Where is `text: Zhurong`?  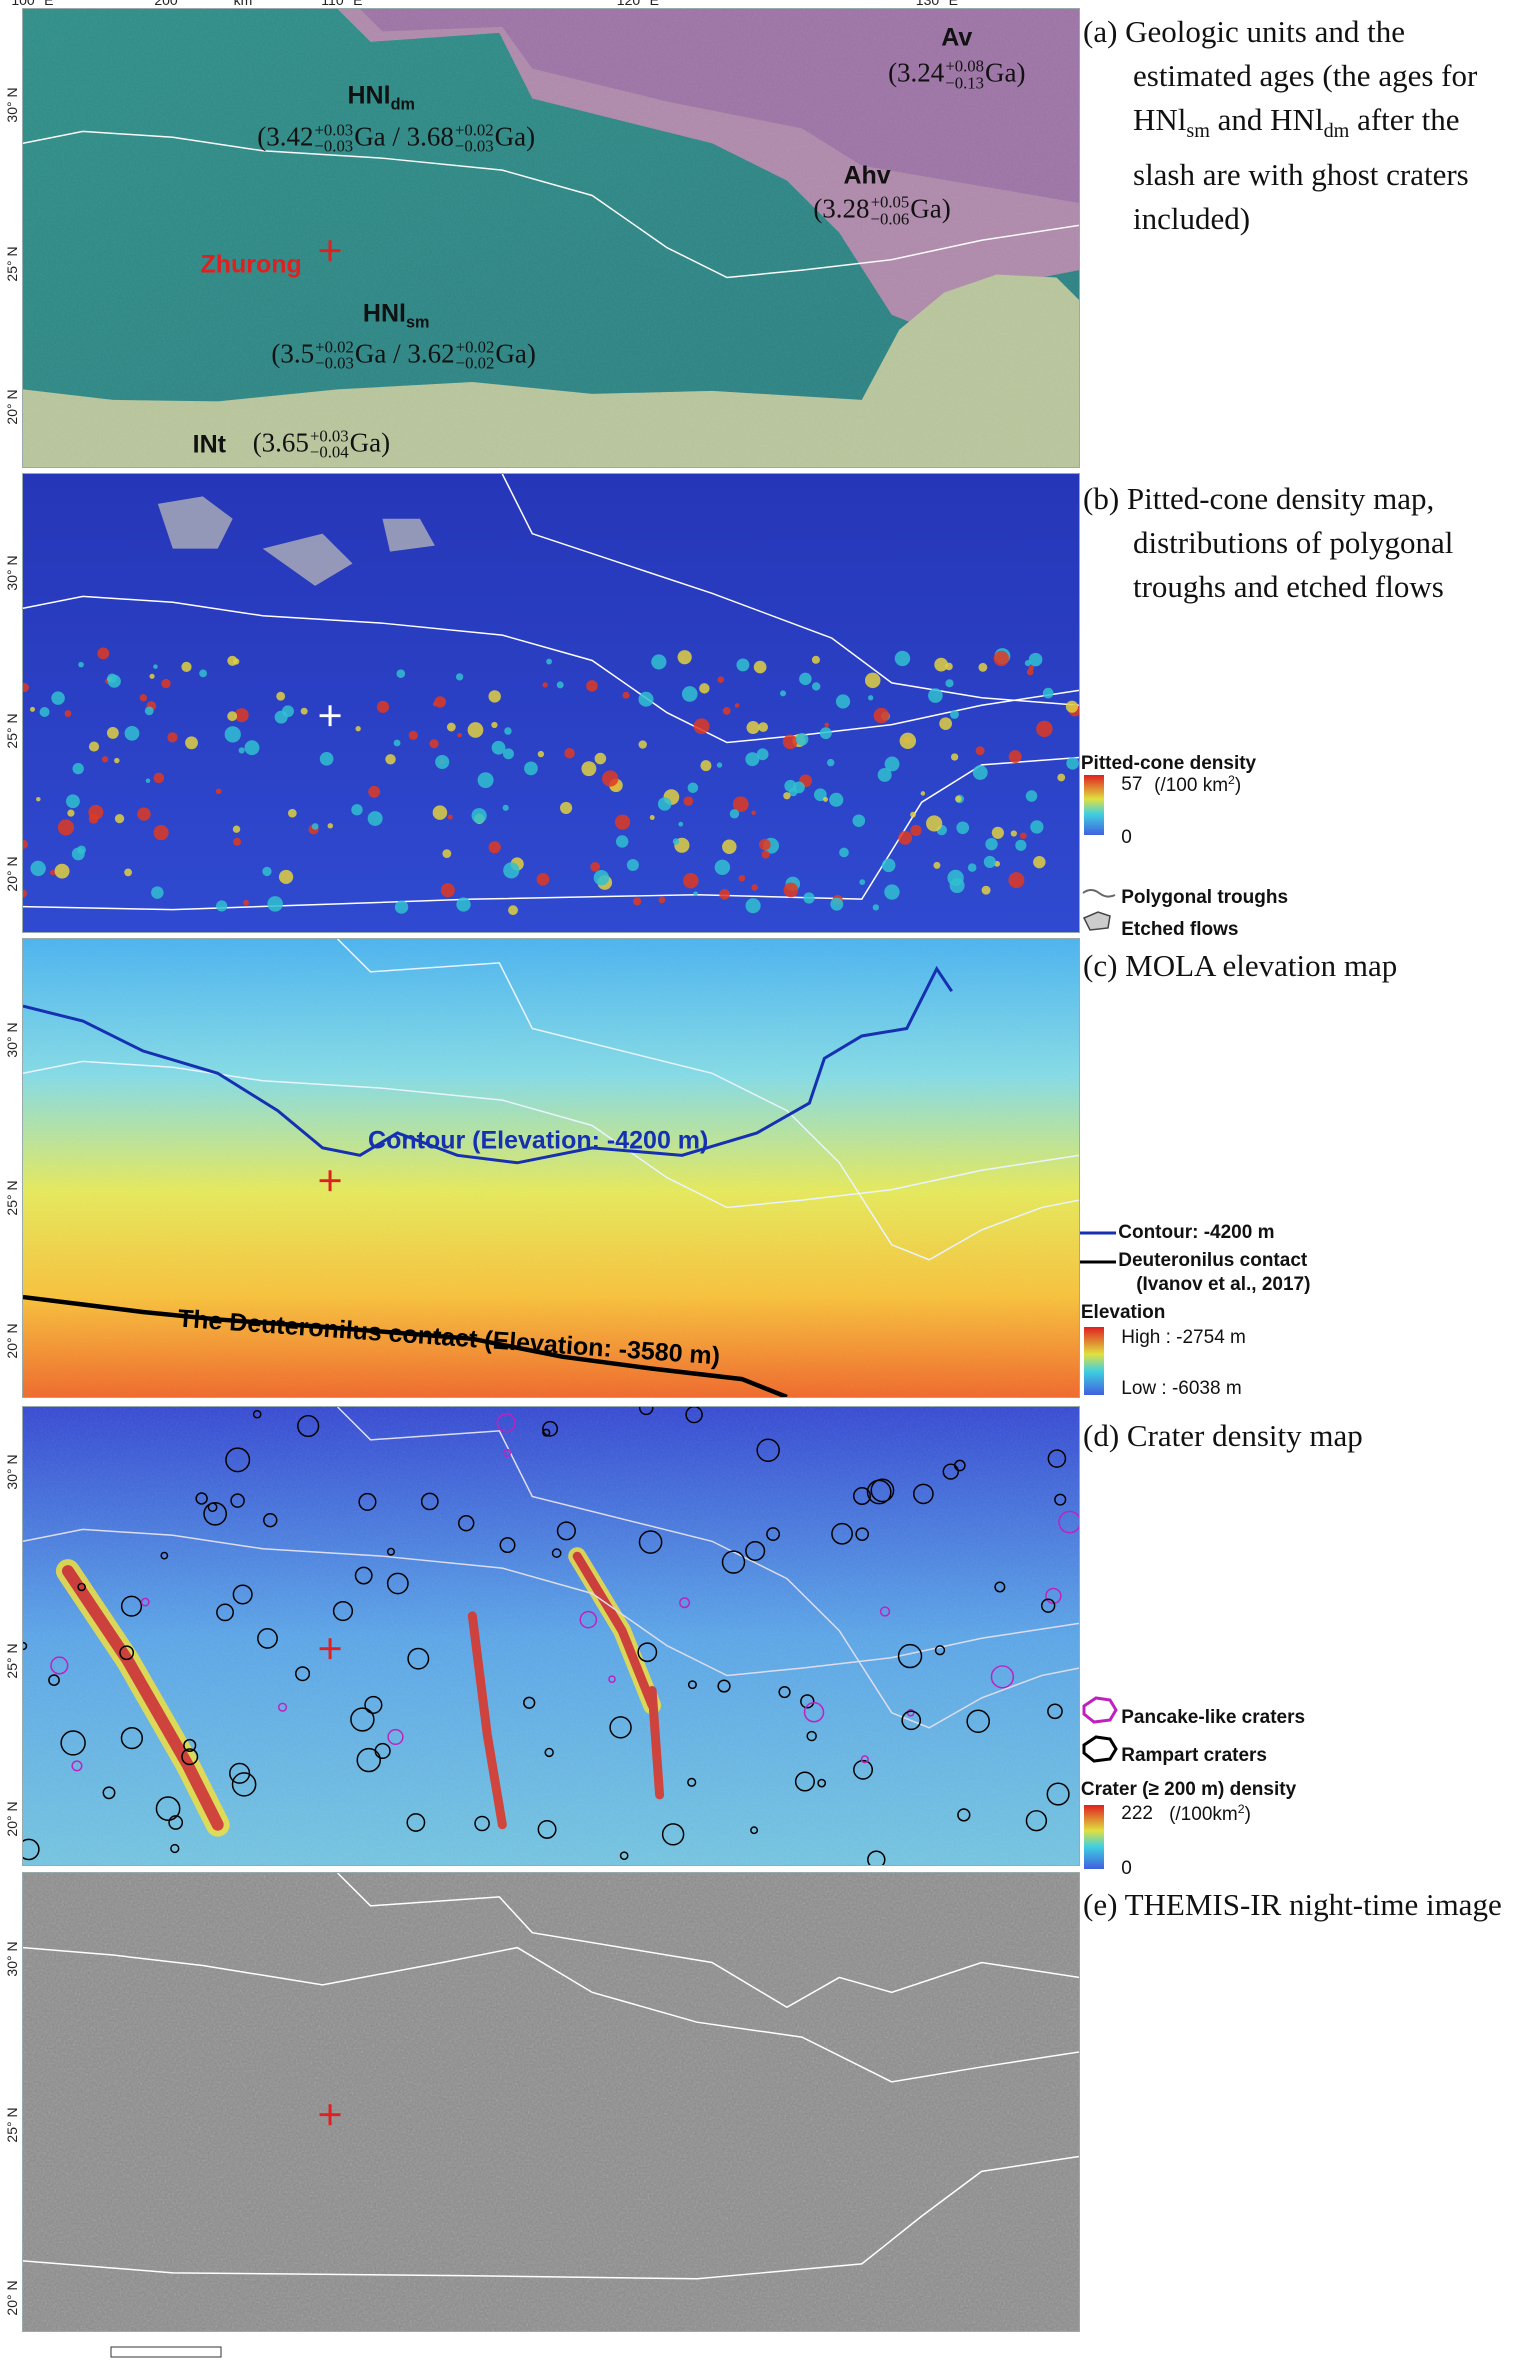
text: Zhurong is located at coordinates (251, 264).